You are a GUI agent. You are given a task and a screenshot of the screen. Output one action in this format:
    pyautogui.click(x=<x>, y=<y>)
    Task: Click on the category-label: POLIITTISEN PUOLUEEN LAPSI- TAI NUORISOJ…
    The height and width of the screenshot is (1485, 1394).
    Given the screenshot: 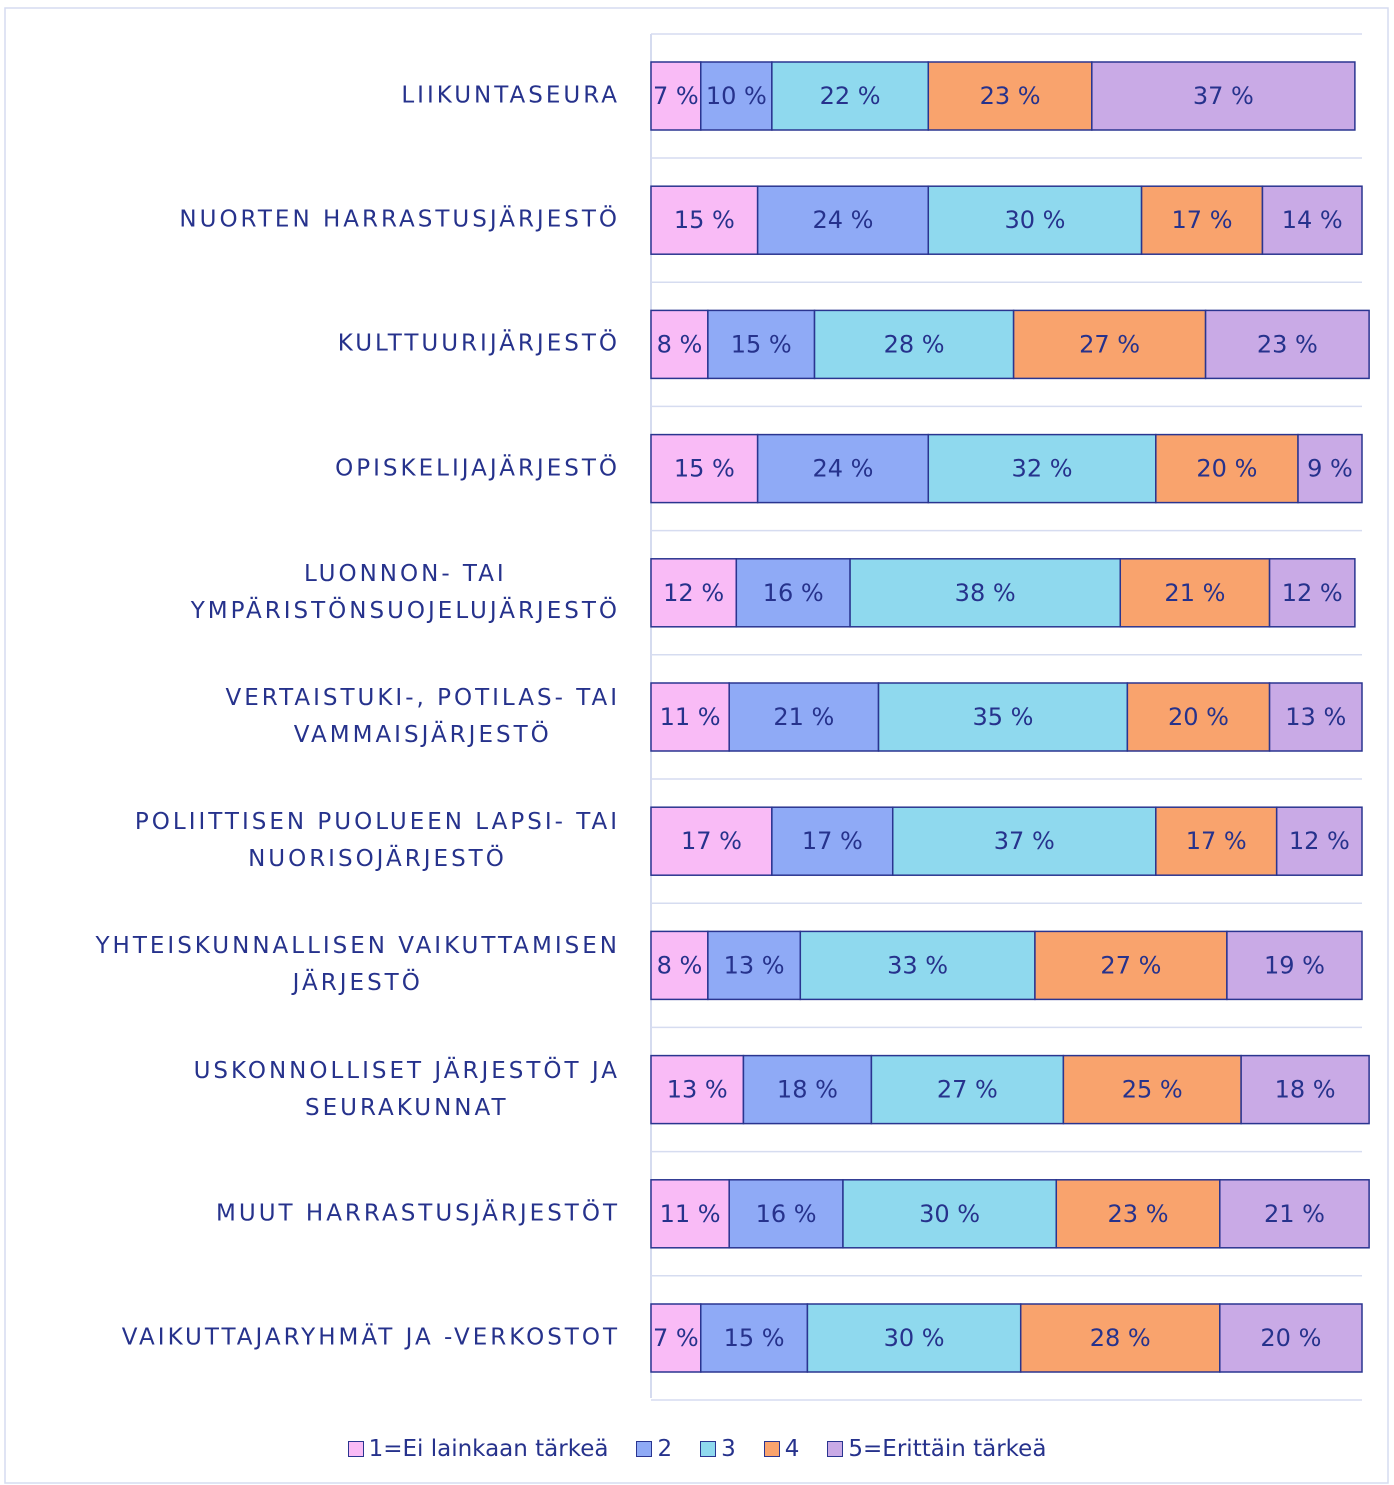 What is the action you would take?
    pyautogui.click(x=377, y=841)
    